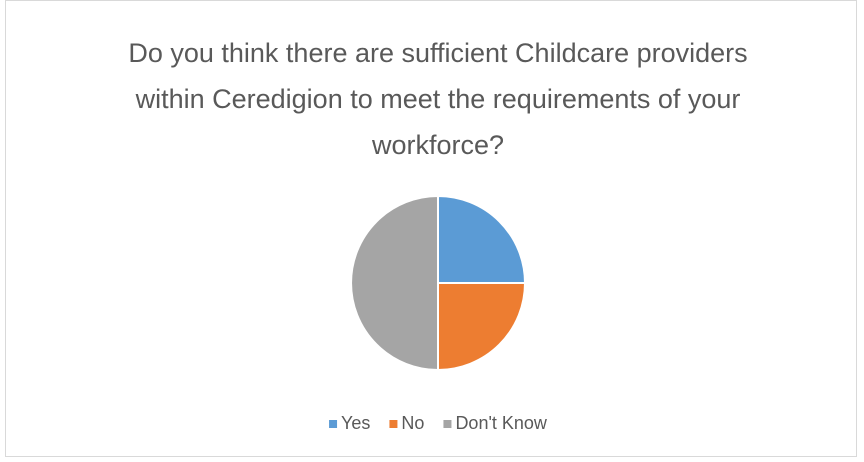 Image resolution: width=864 pixels, height=462 pixels. What do you see at coordinates (412, 423) in the screenshot?
I see `legend-label: No` at bounding box center [412, 423].